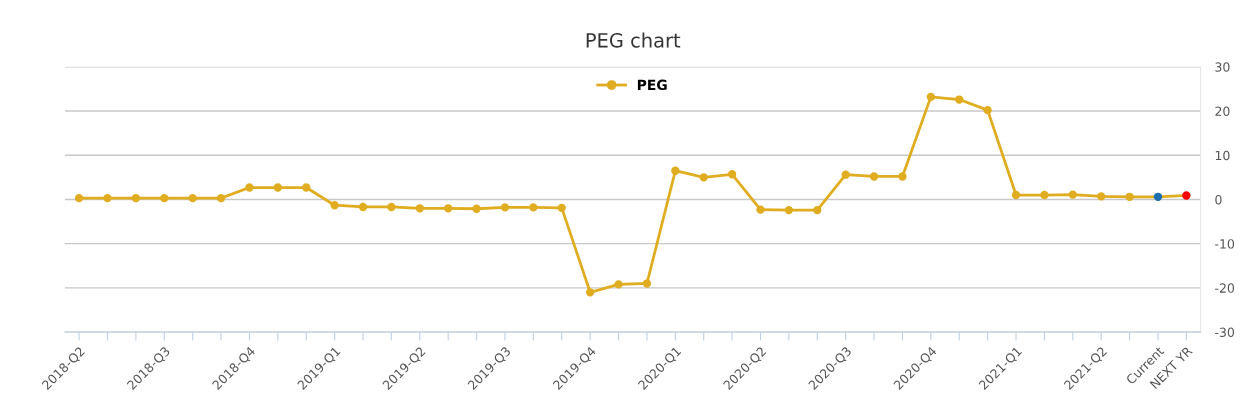 This screenshot has width=1248, height=405. I want to click on y-tick-label: -10, so click(1225, 244).